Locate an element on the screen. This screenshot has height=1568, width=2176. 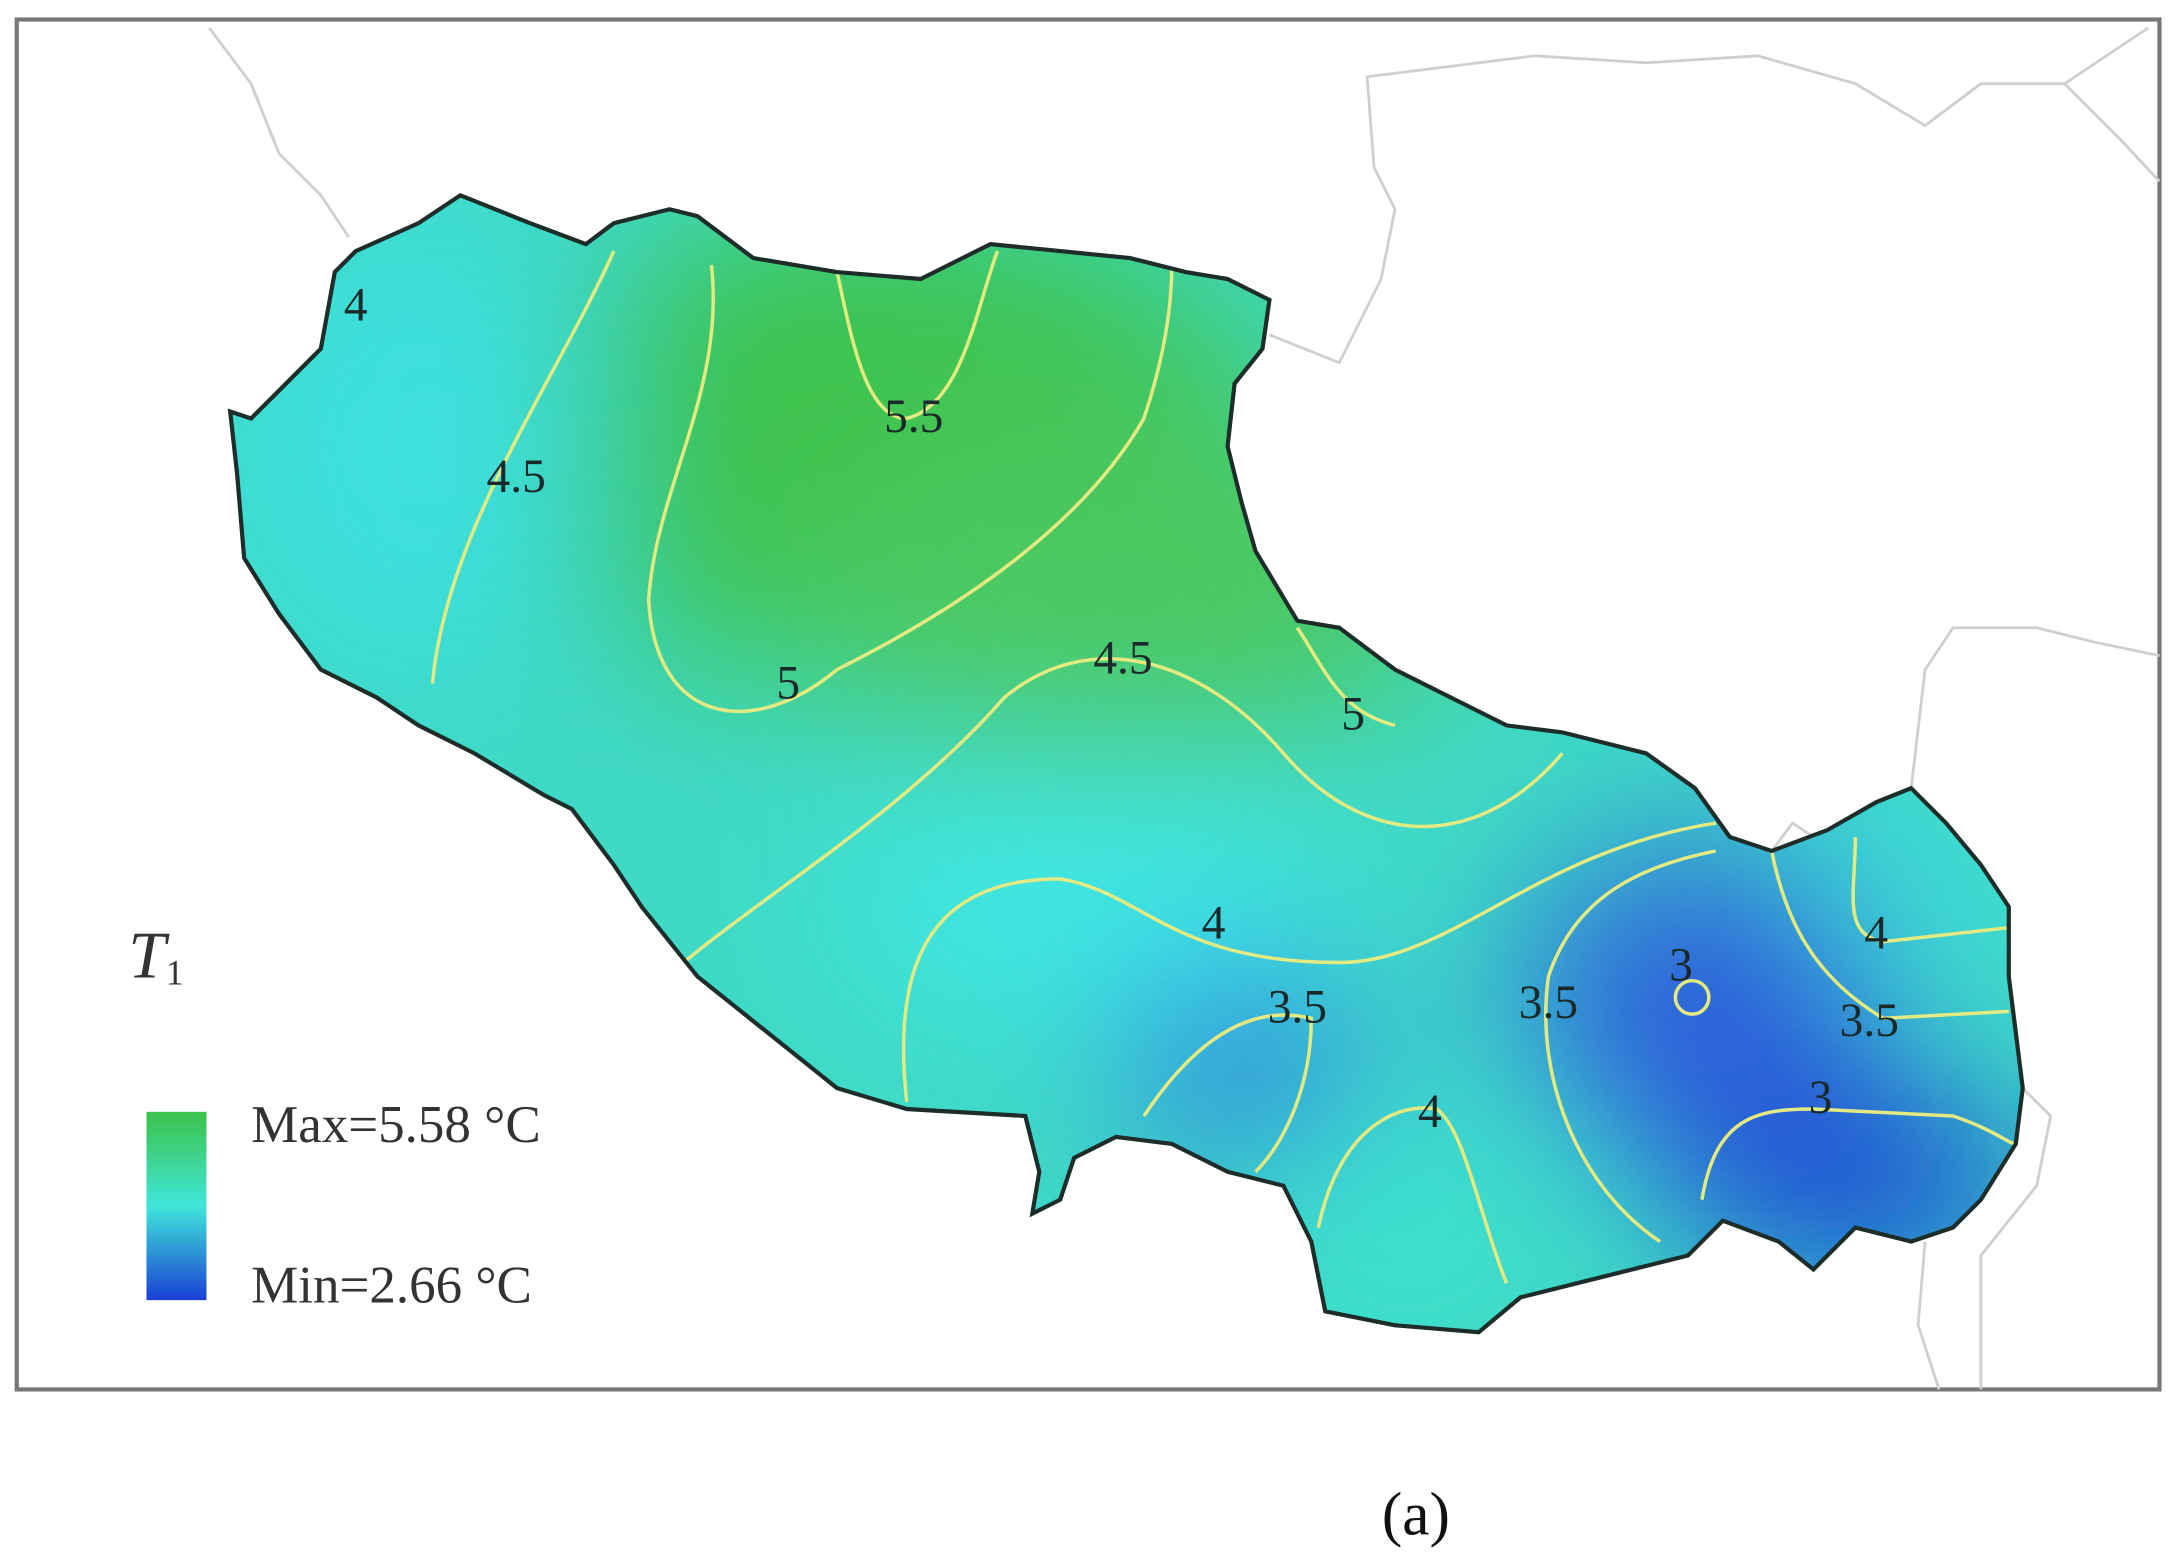
legend-symbol: T1 is located at coordinates (155, 956).